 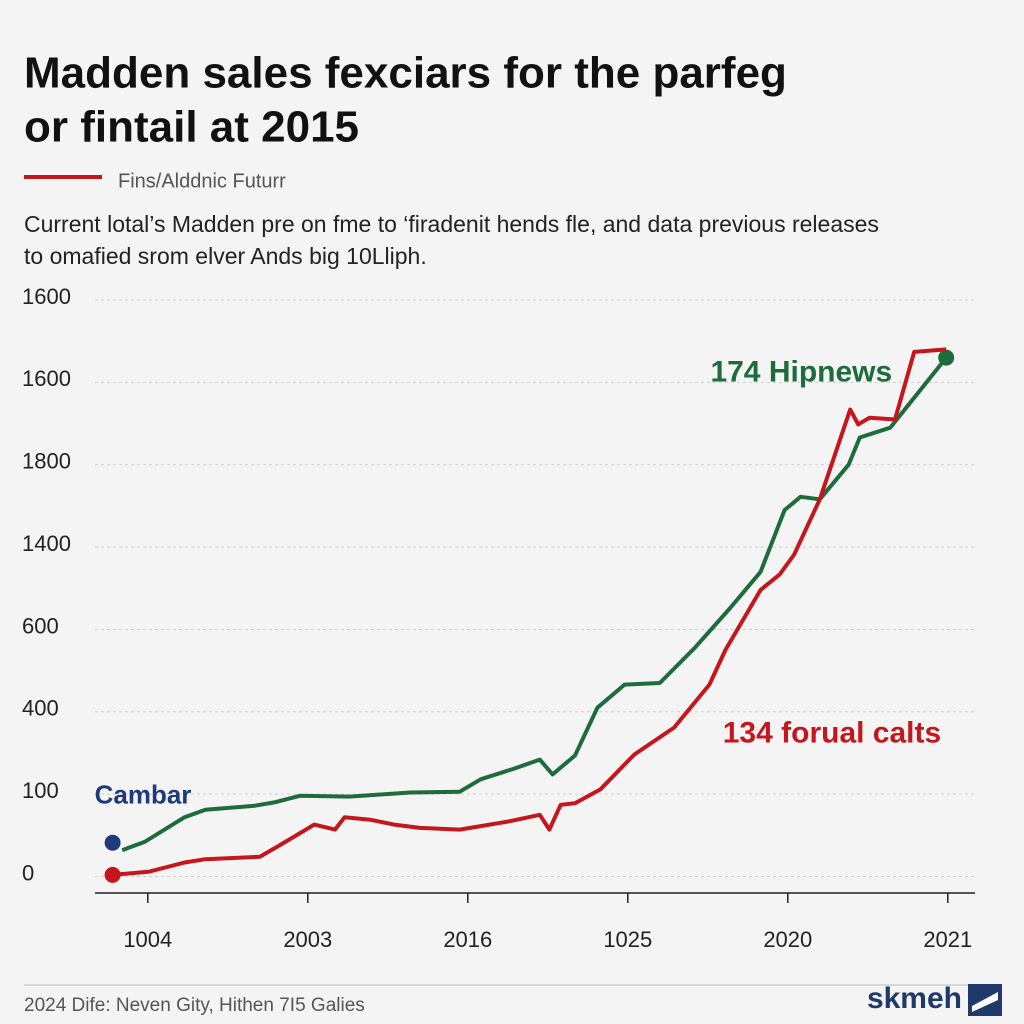 I want to click on subtitle: Fins/Alddnic Futurr, so click(x=202, y=181).